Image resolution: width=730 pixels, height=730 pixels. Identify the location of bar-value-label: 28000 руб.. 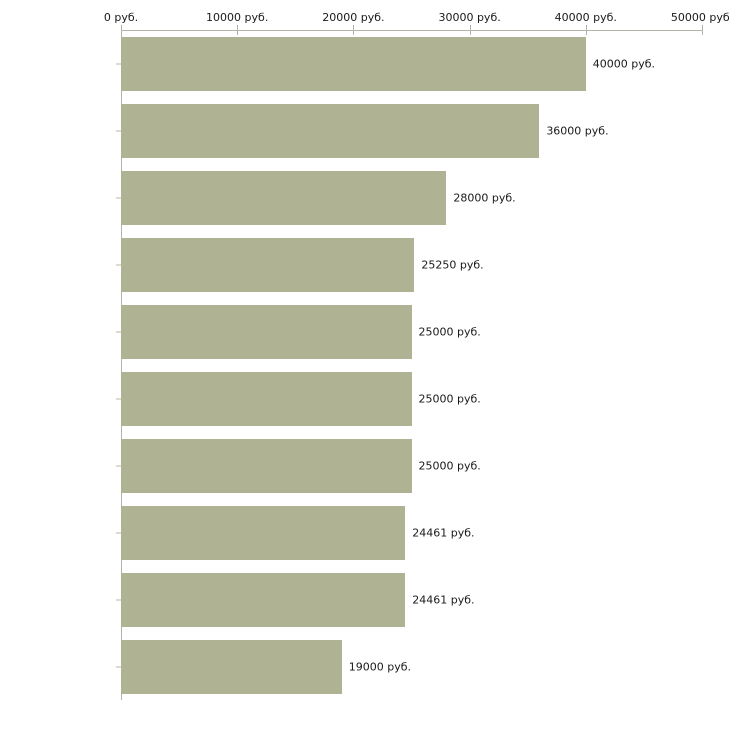
(484, 197).